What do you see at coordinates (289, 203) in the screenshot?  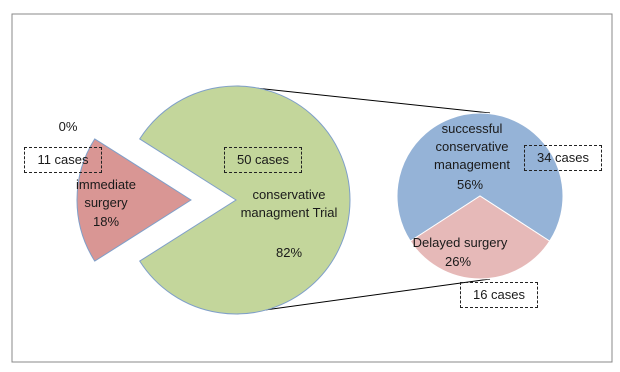 I see `slice-label: conservative managment Trial` at bounding box center [289, 203].